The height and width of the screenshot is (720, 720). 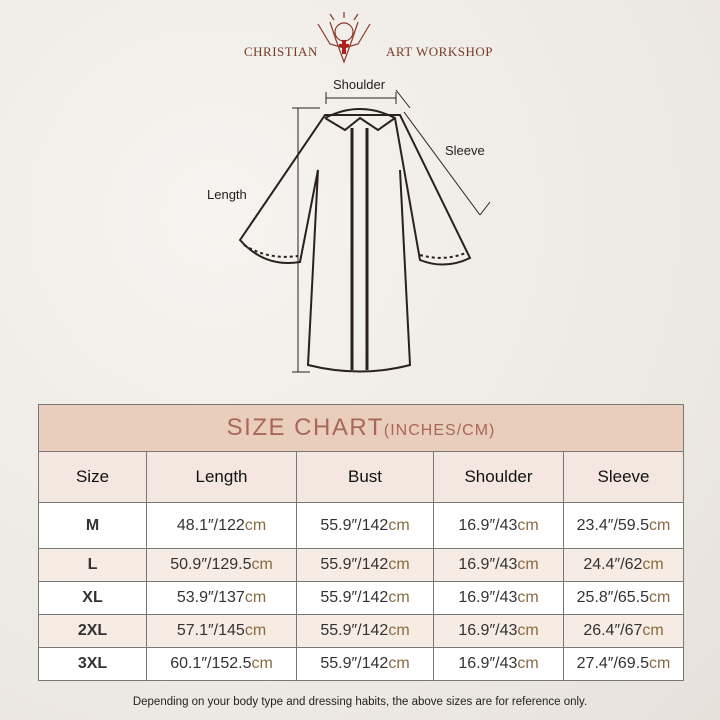 What do you see at coordinates (623, 565) in the screenshot?
I see `measure-cell: 24.4″/62cm` at bounding box center [623, 565].